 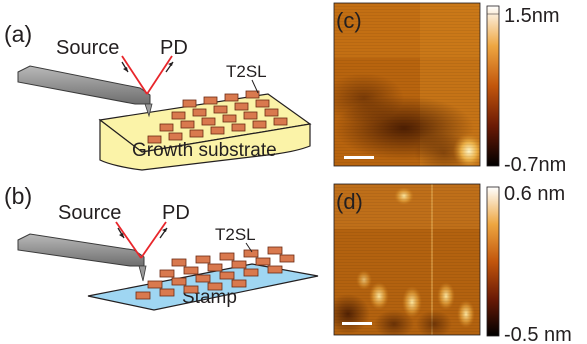 I want to click on colorbar-d-max: 0.6 nm, so click(x=534, y=194).